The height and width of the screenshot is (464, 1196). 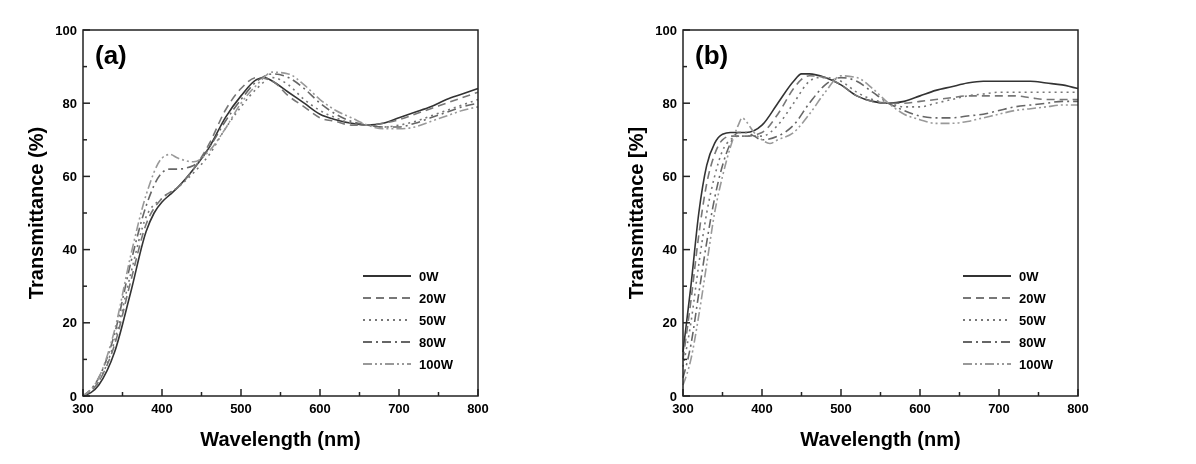 What do you see at coordinates (636, 213) in the screenshot?
I see `y-axis-title: Transmittance [%]` at bounding box center [636, 213].